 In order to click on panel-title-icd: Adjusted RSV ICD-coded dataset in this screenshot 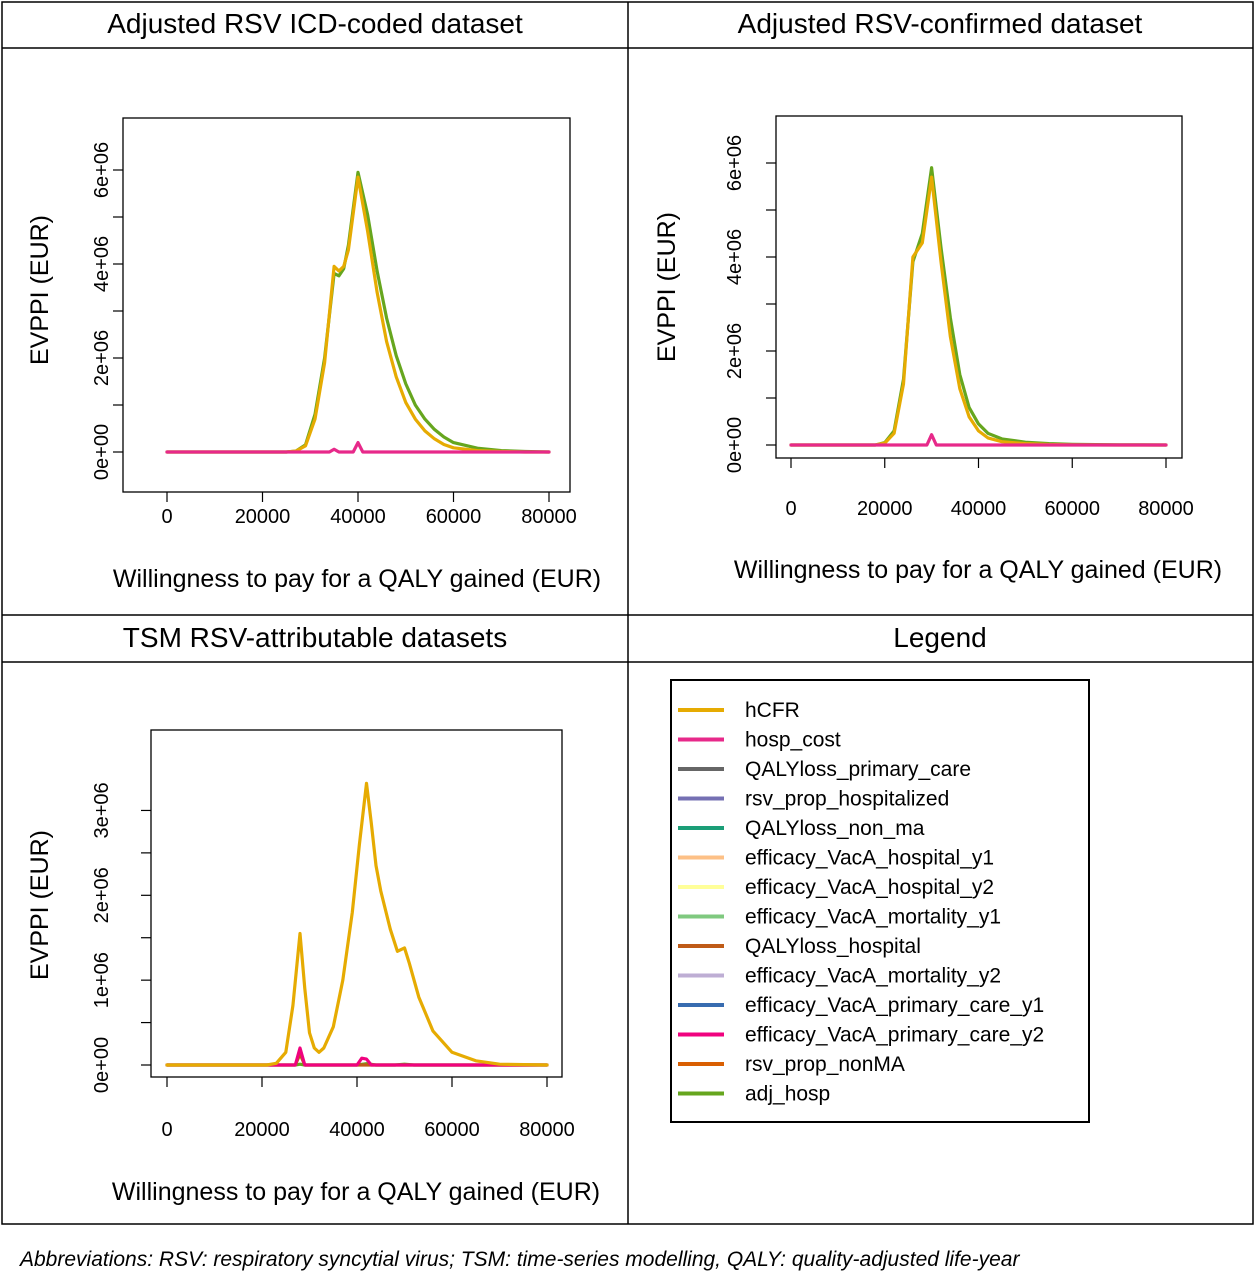, I will do `click(315, 23)`.